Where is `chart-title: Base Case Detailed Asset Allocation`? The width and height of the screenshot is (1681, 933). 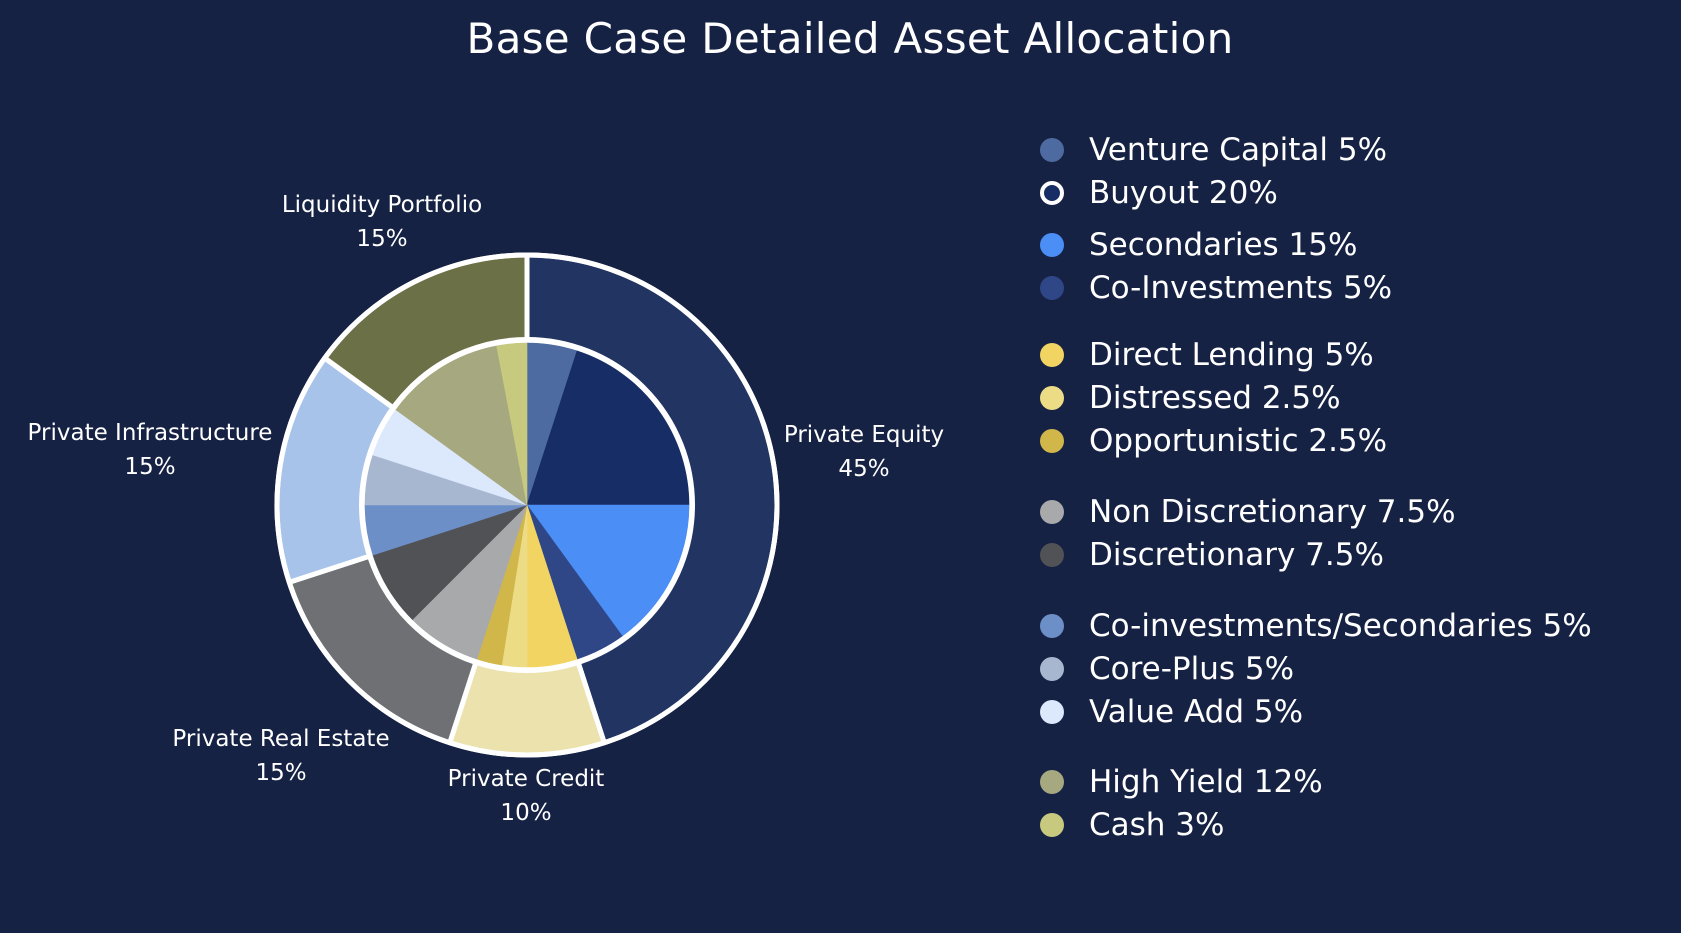 chart-title: Base Case Detailed Asset Allocation is located at coordinates (850, 38).